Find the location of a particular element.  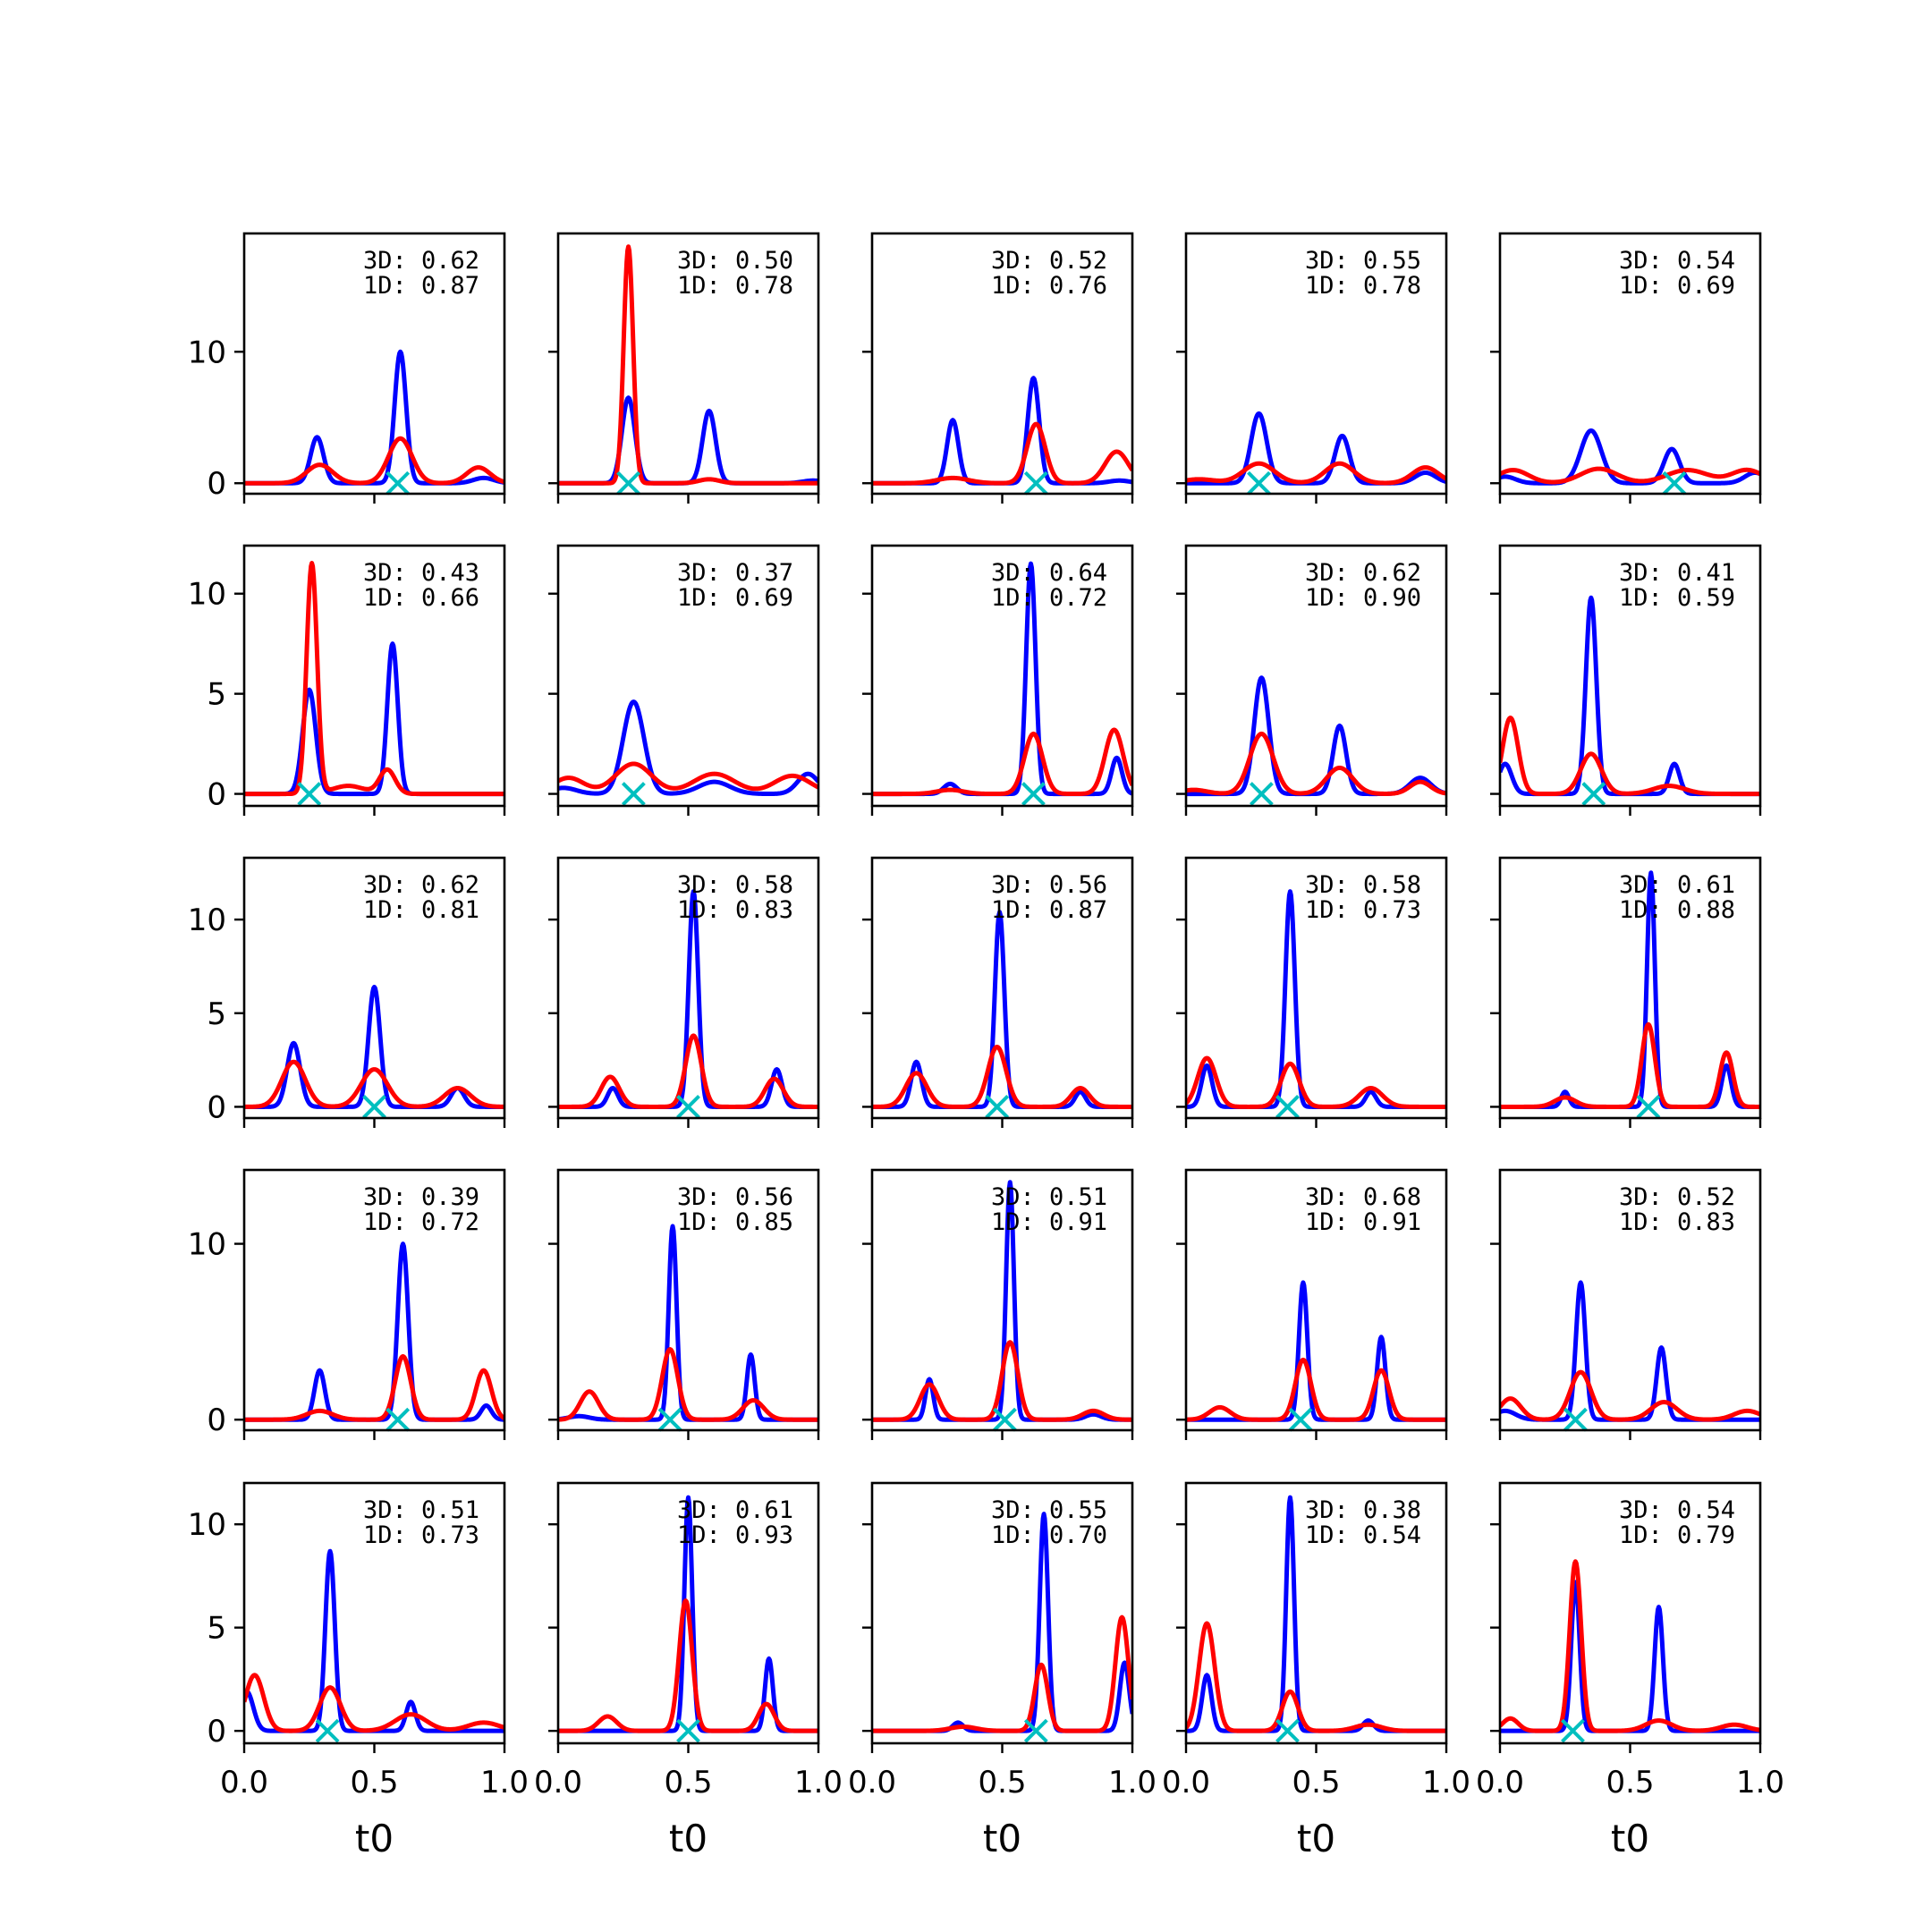

annotation-text: 1D: 0.81 is located at coordinates (421, 910).